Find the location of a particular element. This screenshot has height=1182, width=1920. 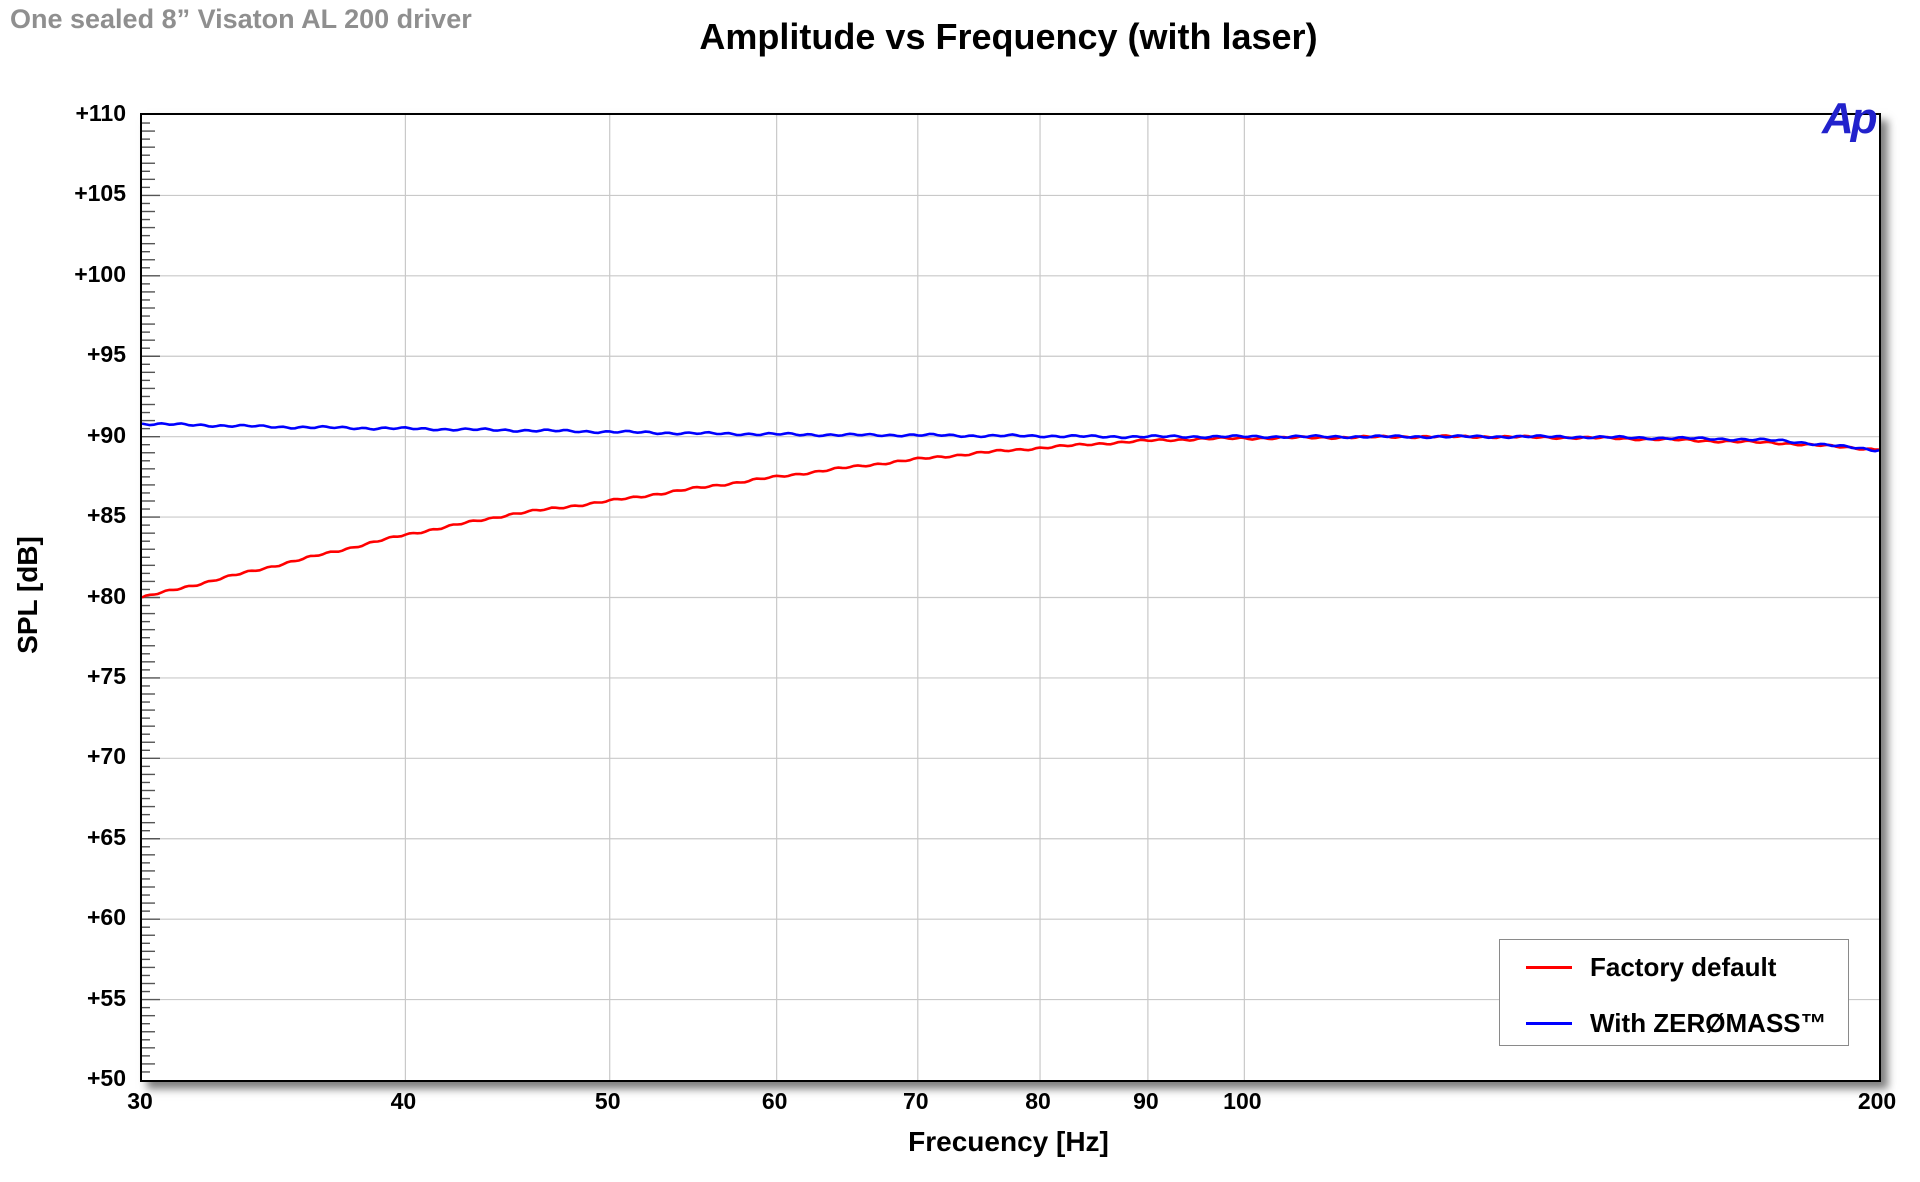

y-tick-label: +105 is located at coordinates (100, 193).